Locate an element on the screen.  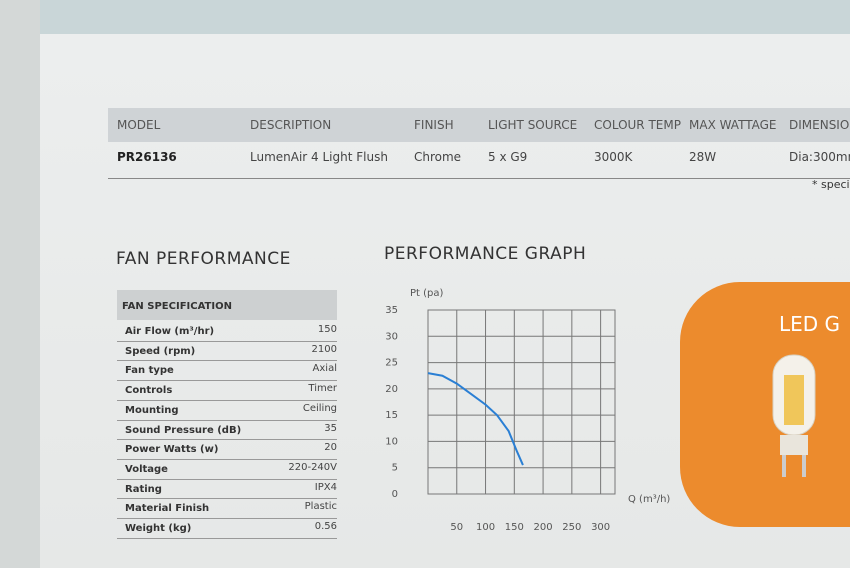
line is located at coordinates (475, 419).